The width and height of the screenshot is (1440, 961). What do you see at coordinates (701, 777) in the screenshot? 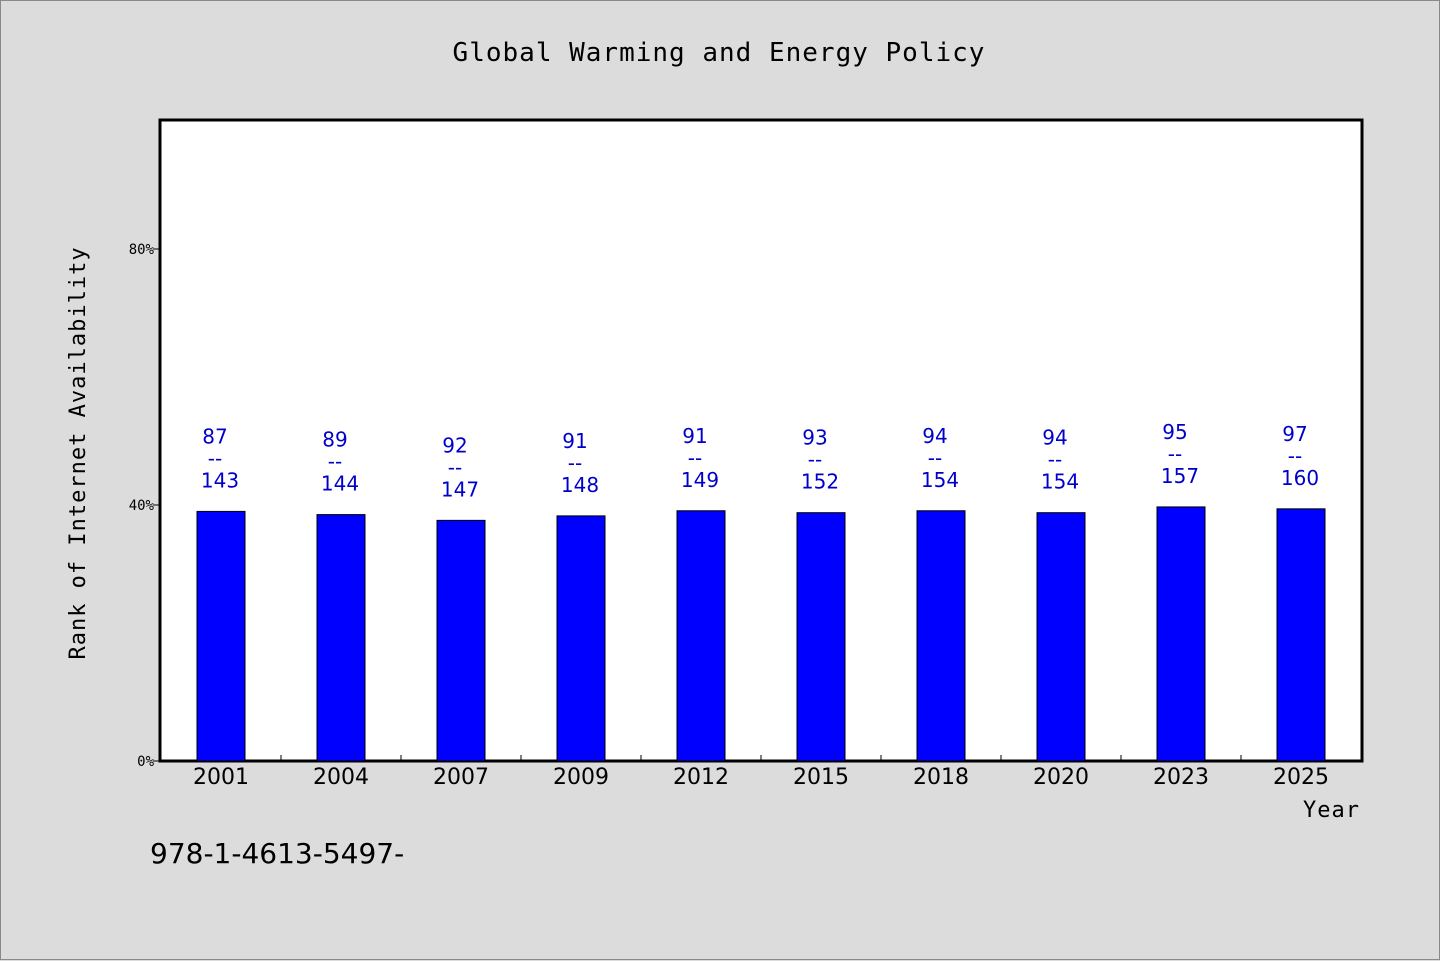
I see `x-tick-label: 2012` at bounding box center [701, 777].